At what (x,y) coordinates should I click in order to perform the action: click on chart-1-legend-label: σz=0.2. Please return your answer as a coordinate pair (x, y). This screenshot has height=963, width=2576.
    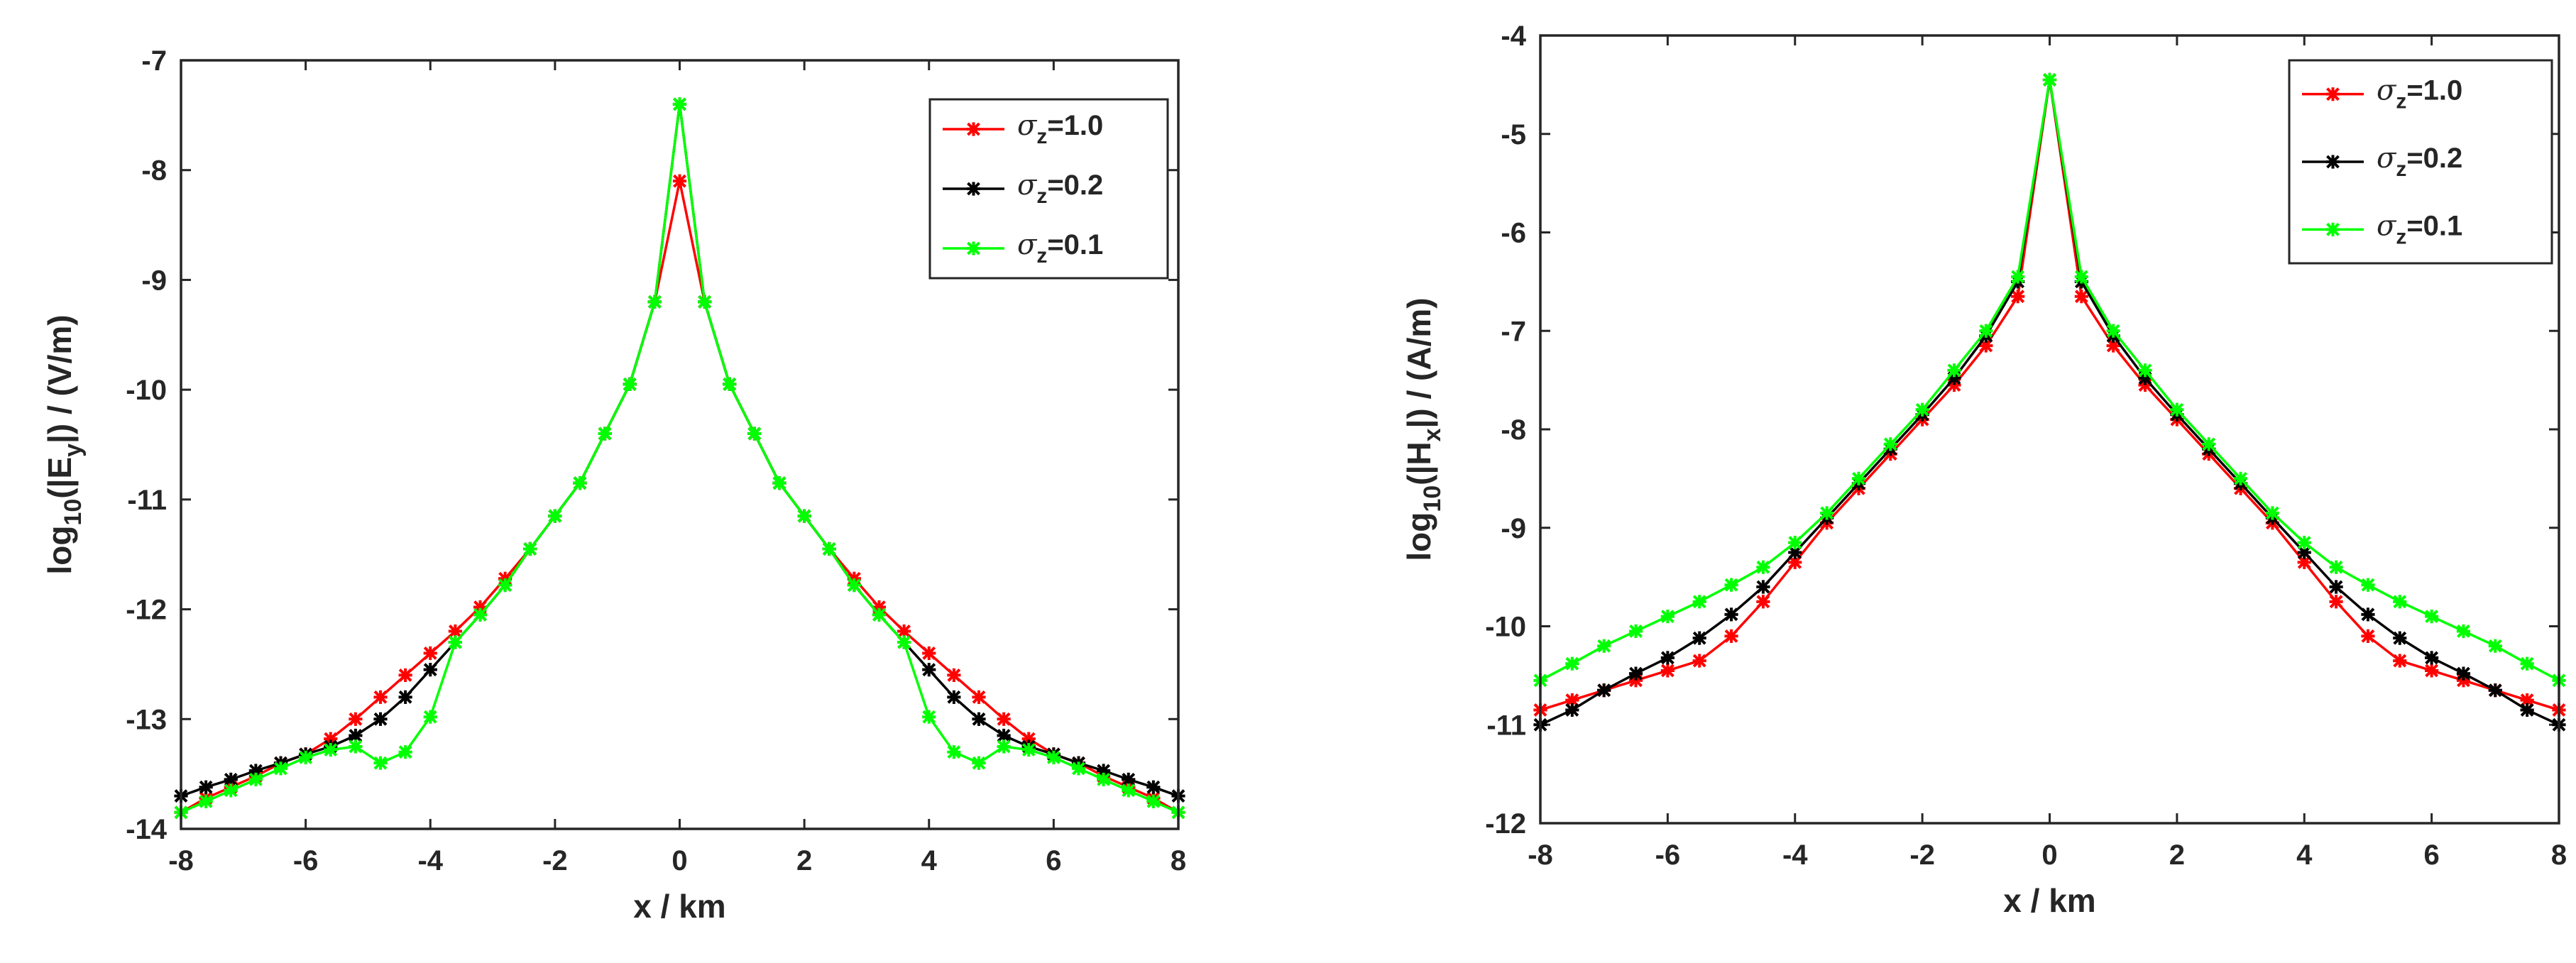
    Looking at the image, I should click on (2419, 161).